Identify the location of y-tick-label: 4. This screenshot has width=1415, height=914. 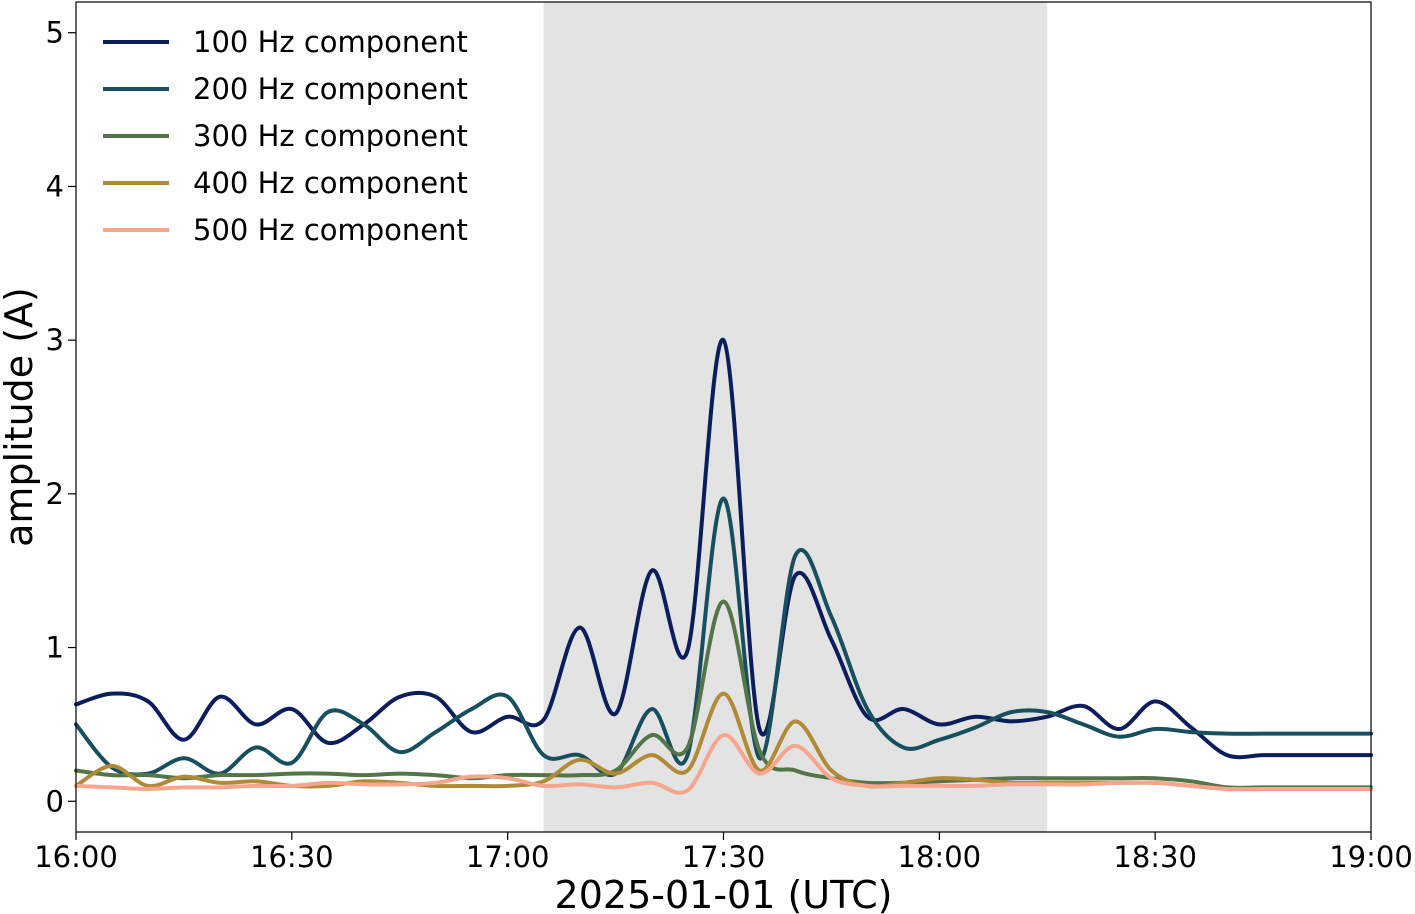
(55, 186).